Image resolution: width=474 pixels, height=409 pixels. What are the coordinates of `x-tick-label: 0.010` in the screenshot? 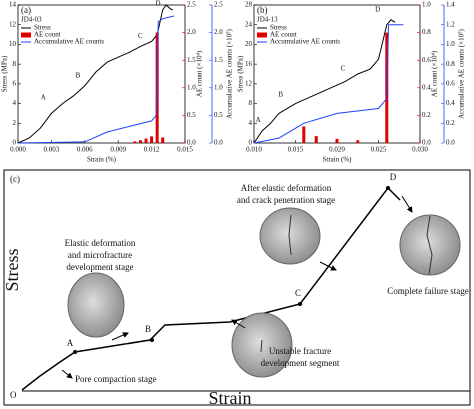 It's located at (254, 150).